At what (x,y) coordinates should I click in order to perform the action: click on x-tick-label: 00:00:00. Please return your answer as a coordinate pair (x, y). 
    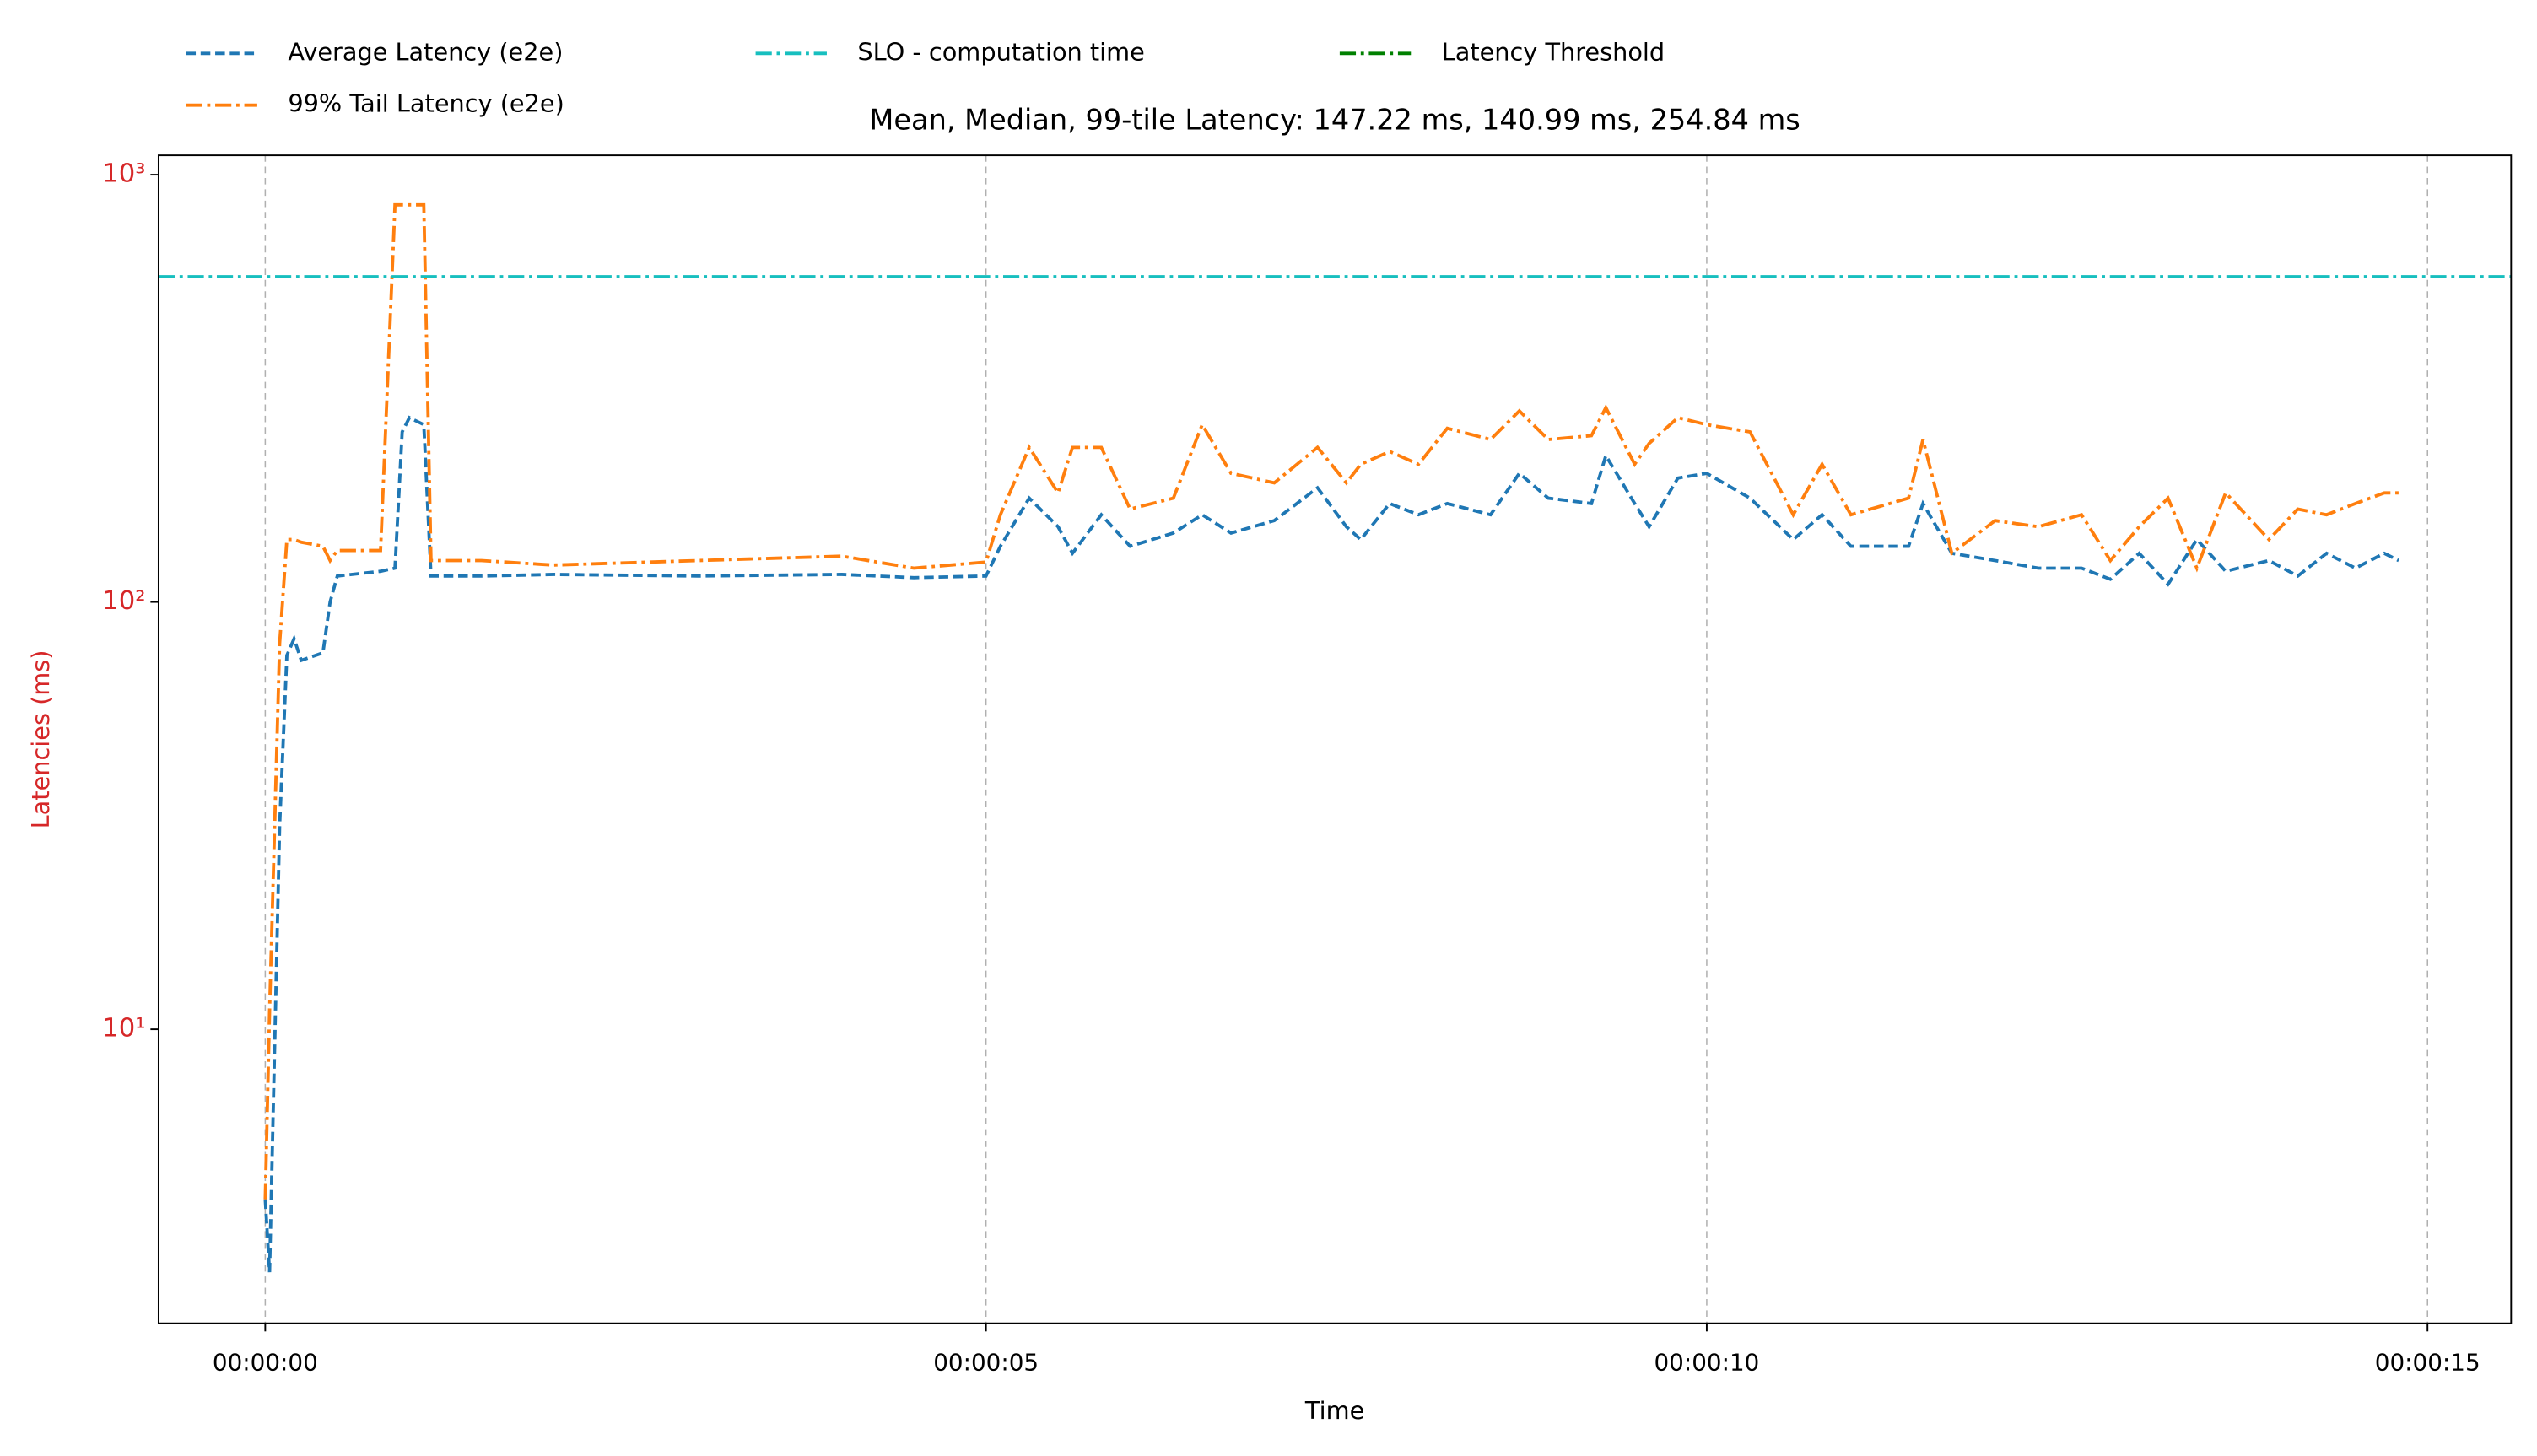
    Looking at the image, I should click on (265, 1363).